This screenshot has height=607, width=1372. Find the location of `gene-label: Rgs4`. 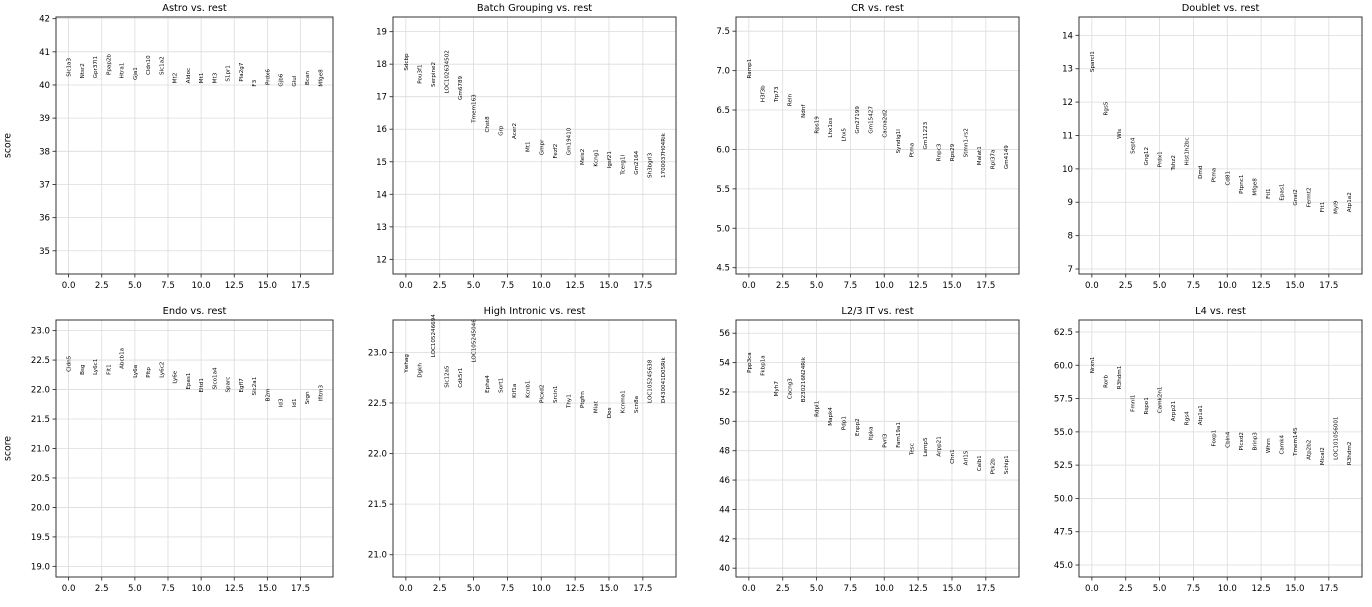

gene-label: Rgs4 is located at coordinates (1188, 418).